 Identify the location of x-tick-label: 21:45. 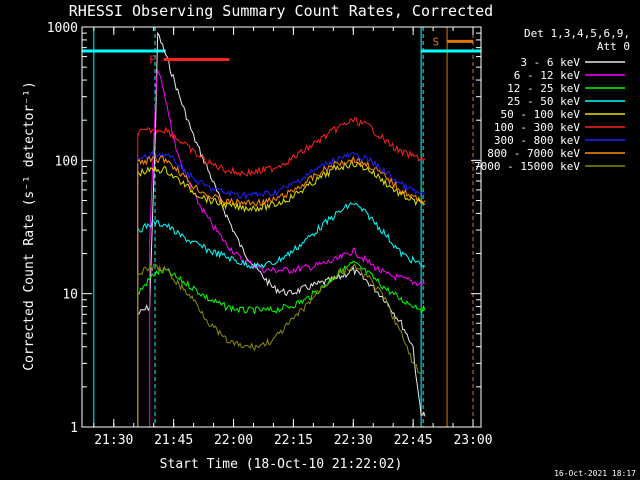
(173, 440).